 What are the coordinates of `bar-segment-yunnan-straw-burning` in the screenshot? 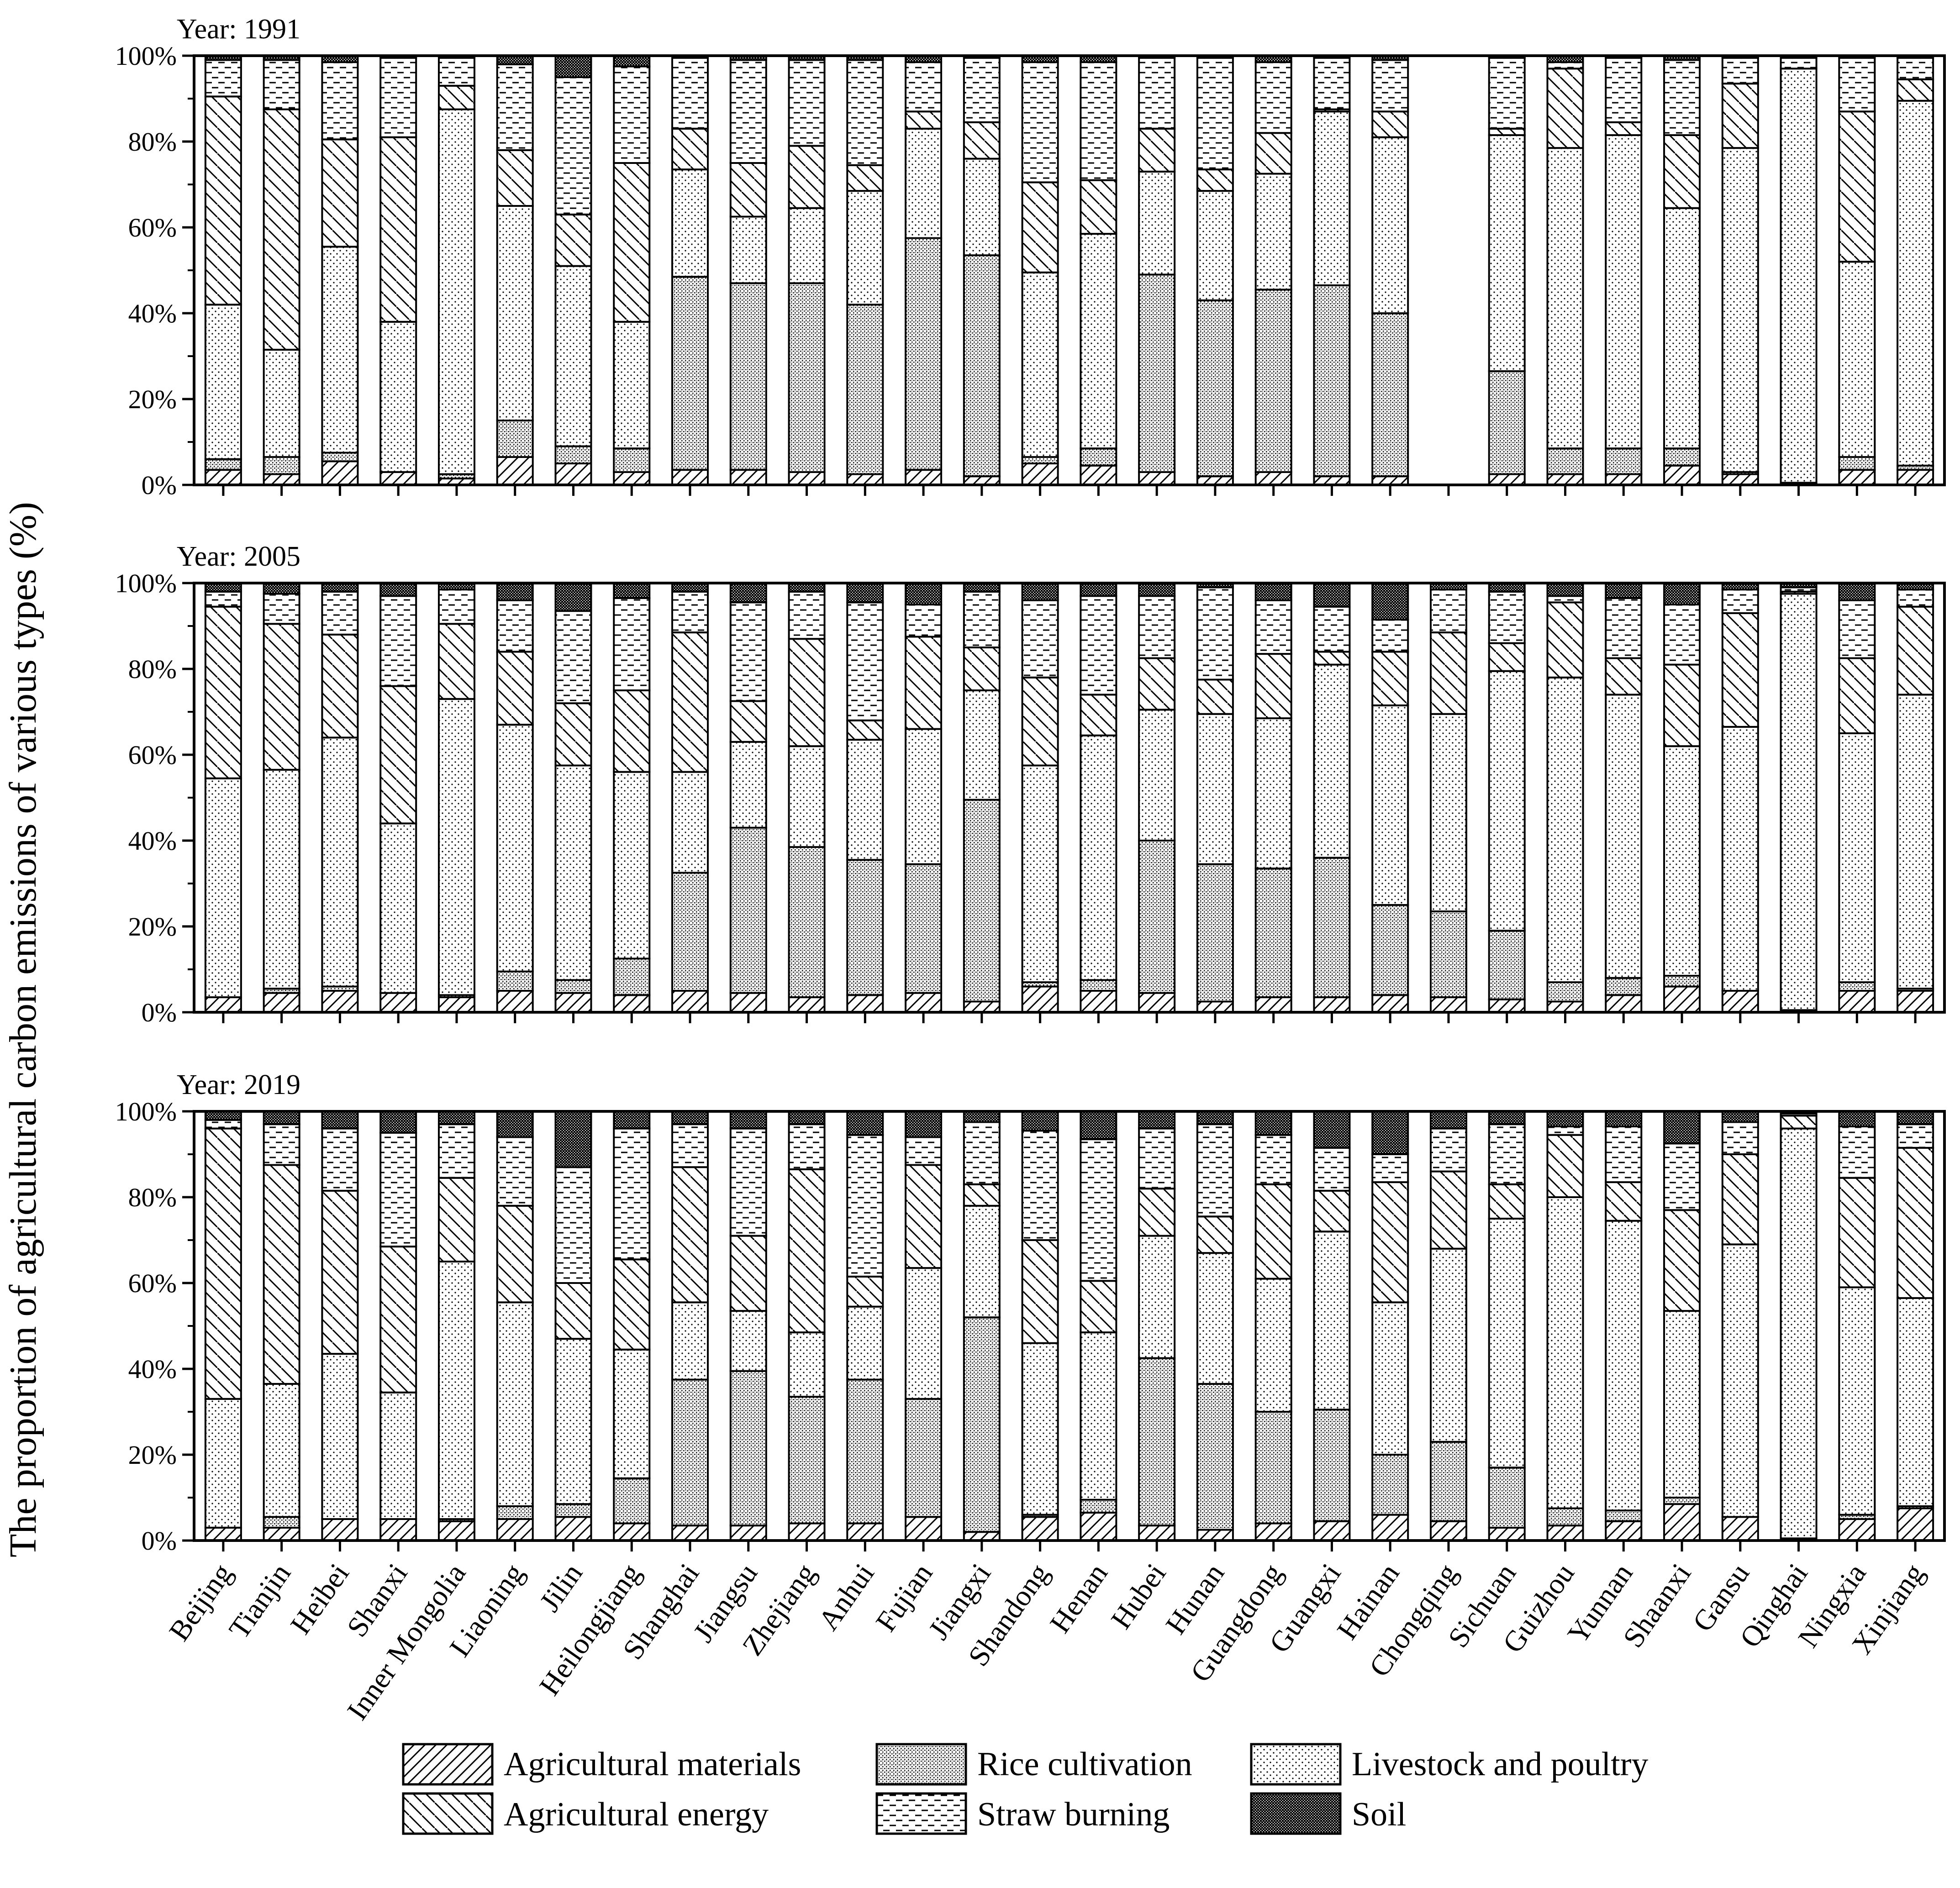 It's located at (1624, 1154).